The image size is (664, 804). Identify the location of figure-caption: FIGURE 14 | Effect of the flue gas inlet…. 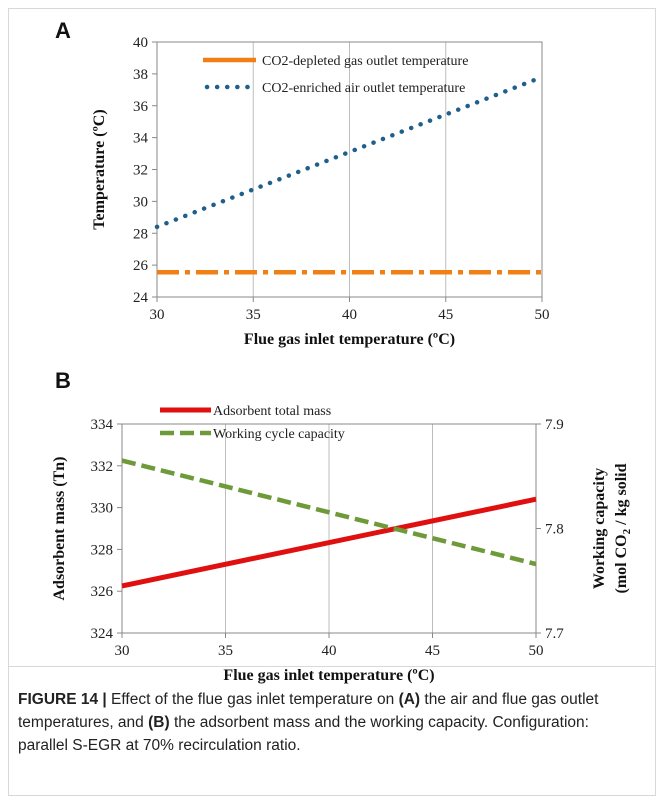
(330, 722).